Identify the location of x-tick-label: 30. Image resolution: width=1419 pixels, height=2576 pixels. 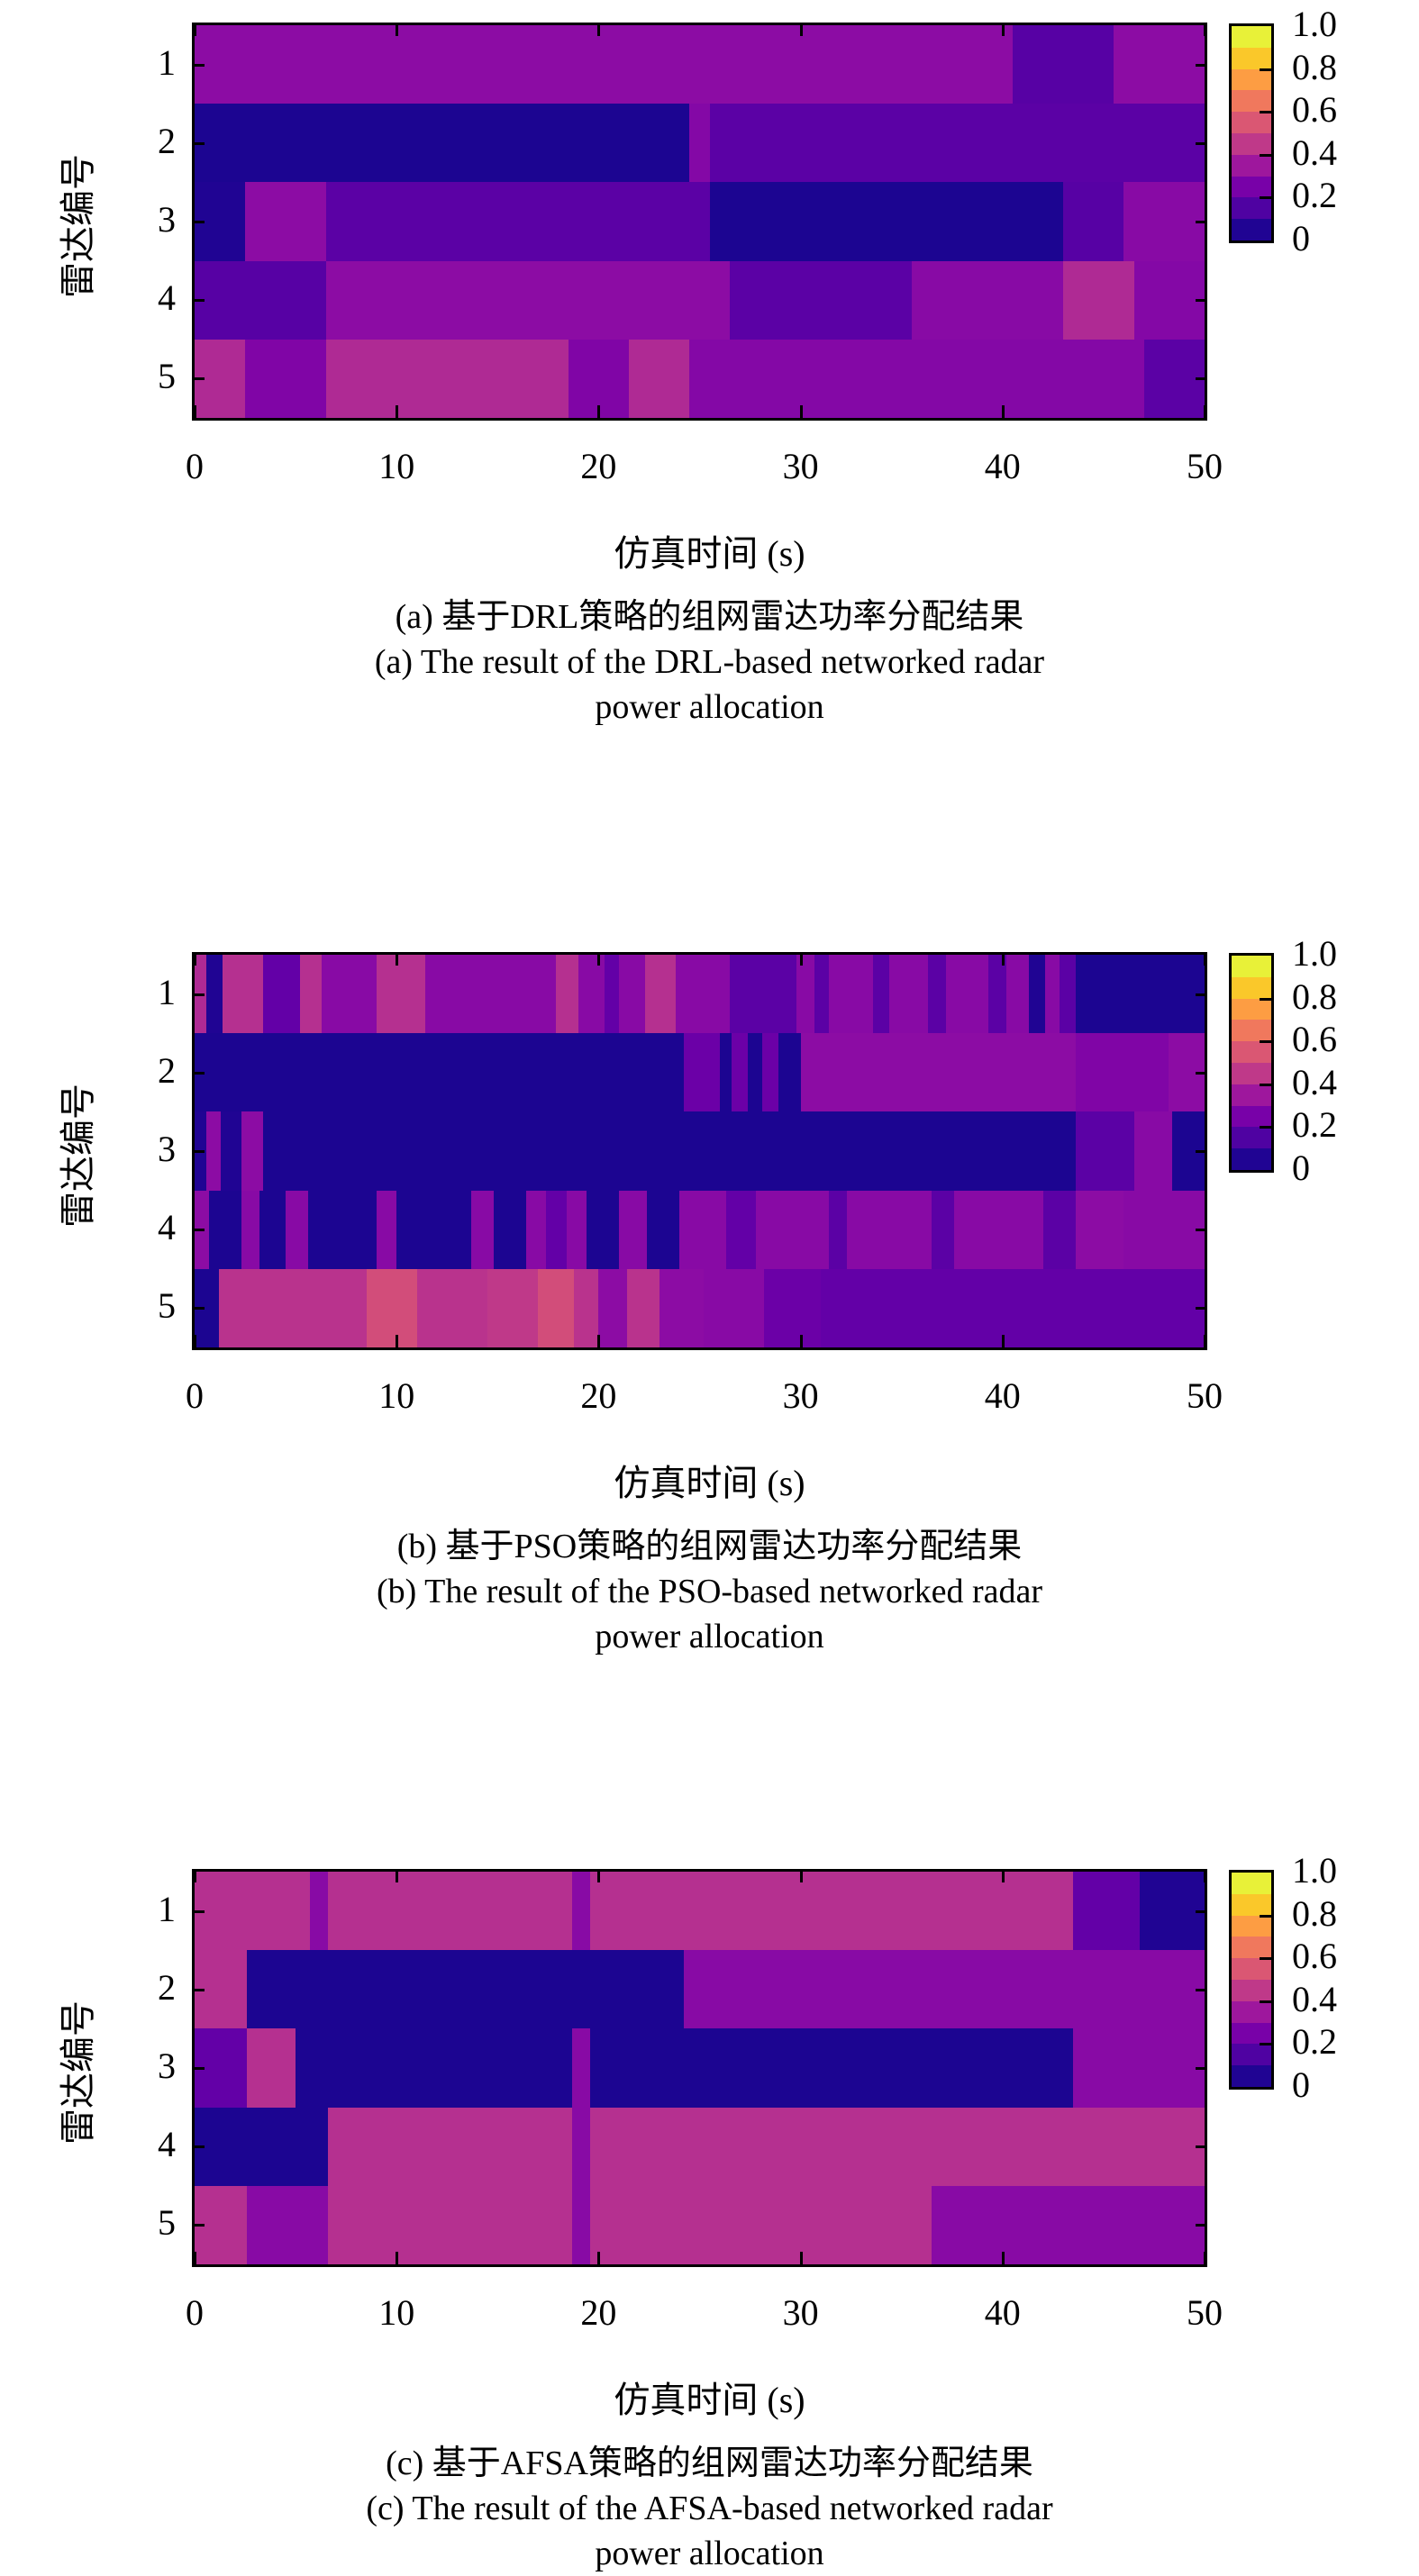
(800, 2312).